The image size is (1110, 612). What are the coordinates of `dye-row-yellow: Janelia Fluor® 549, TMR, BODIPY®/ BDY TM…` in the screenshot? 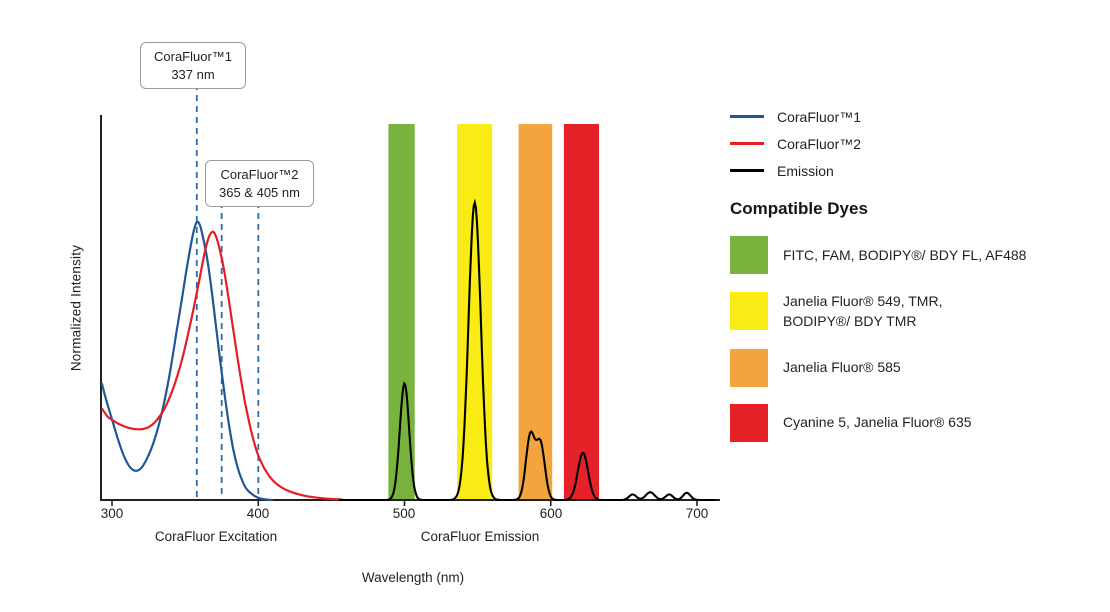 It's located at (918, 311).